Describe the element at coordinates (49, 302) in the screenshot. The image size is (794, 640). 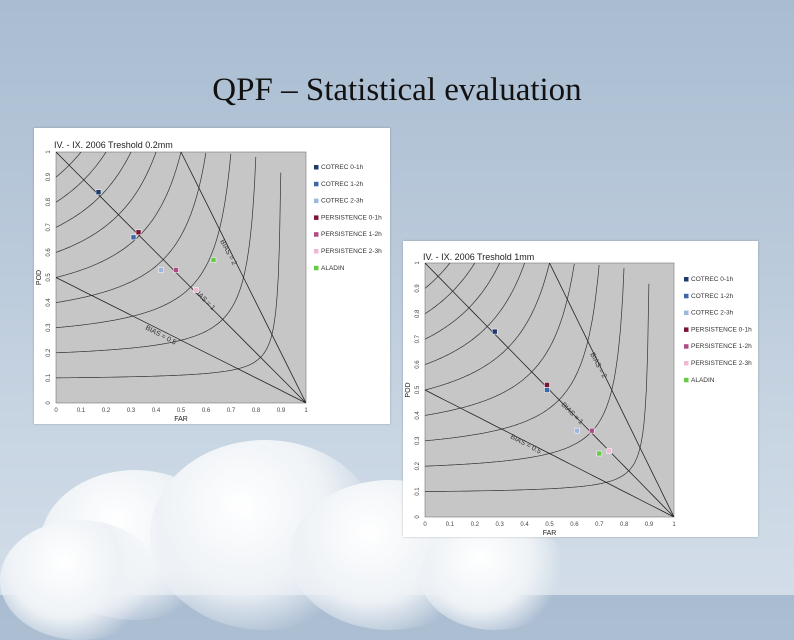
I see `y-tick-label: 0.4` at that location.